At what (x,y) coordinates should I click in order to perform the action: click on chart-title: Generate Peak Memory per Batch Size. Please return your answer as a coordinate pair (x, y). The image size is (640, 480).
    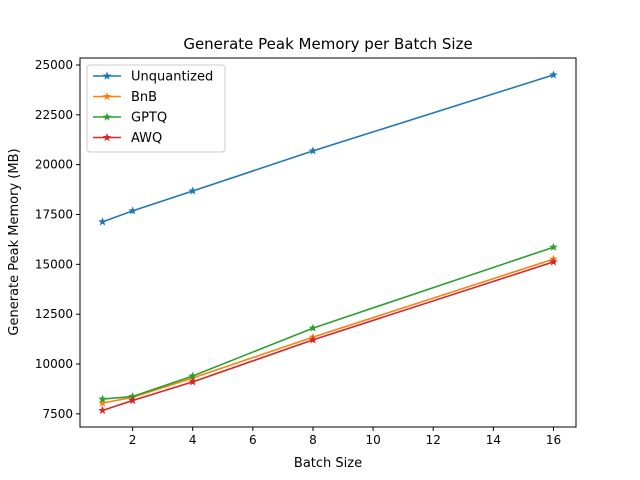
    Looking at the image, I should click on (327, 44).